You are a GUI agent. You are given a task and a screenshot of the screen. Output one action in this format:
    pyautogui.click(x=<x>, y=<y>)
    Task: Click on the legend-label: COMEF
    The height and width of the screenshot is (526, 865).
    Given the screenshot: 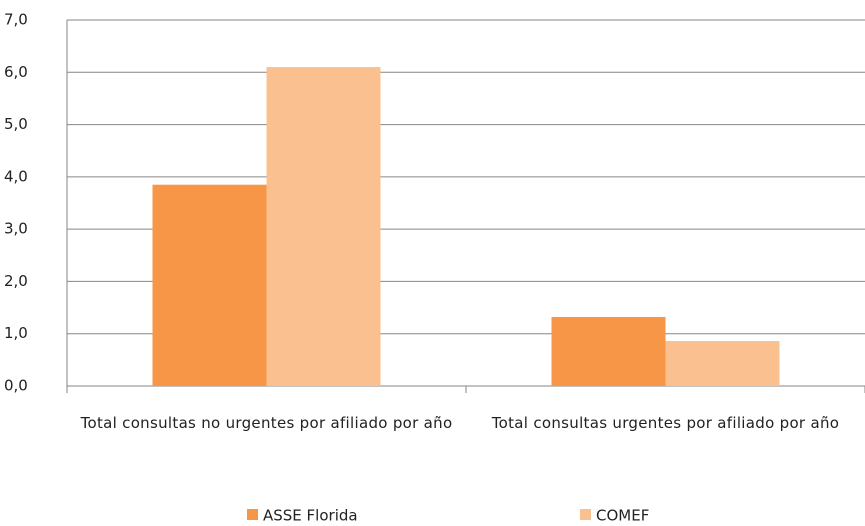 What is the action you would take?
    pyautogui.click(x=622, y=516)
    